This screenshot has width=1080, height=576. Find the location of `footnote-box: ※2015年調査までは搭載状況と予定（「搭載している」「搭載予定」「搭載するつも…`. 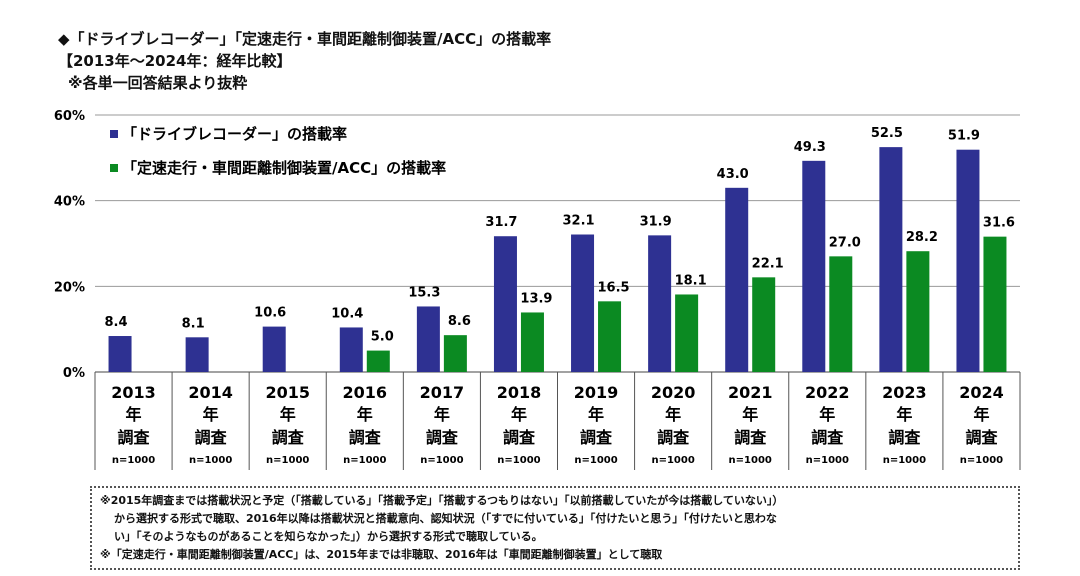

footnote-box: ※2015年調査までは搭載状況と予定（「搭載している」「搭載予定」「搭載するつも… is located at coordinates (555, 528).